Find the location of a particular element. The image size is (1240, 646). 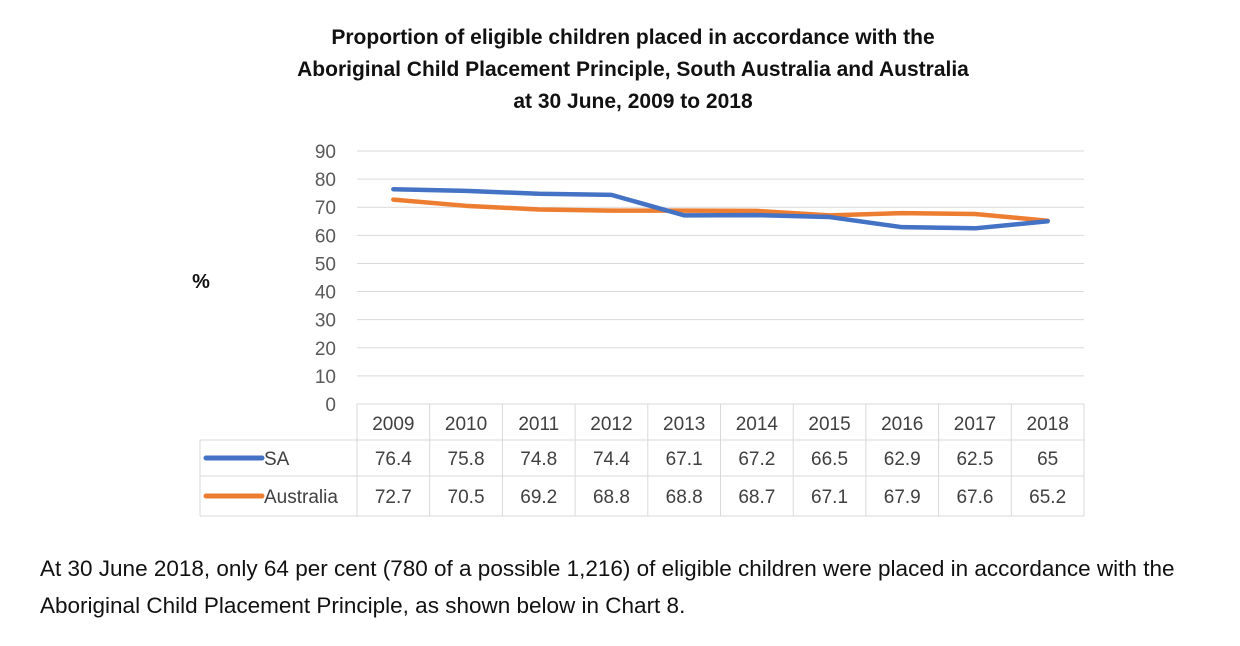

data-table-cell: 70.5 is located at coordinates (466, 497).